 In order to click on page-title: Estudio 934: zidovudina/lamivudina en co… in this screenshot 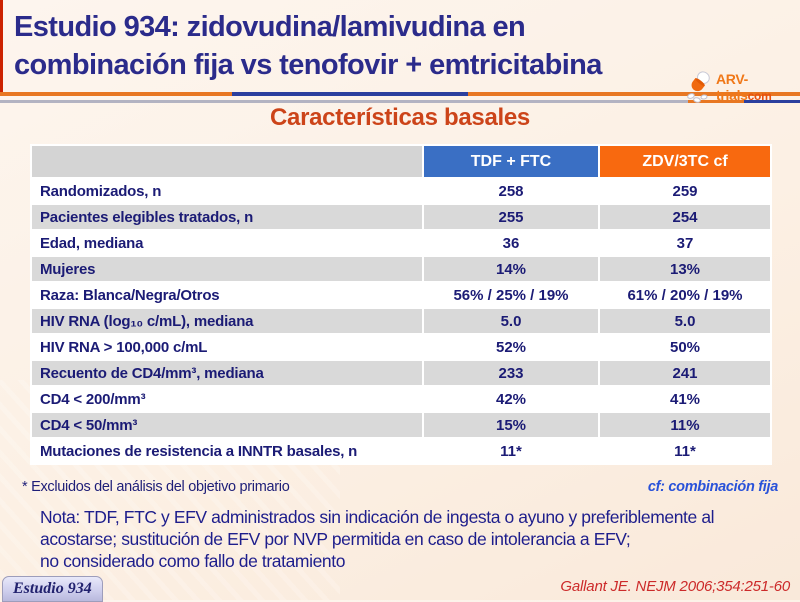, I will do `click(364, 46)`.